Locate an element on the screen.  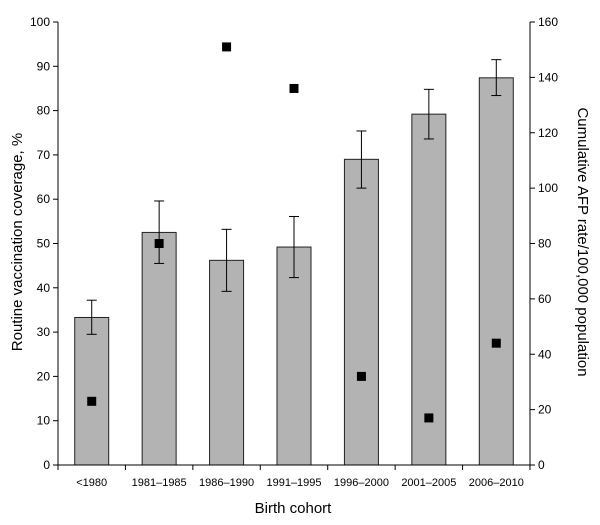
y-tick-label-right: 120 is located at coordinates (548, 133).